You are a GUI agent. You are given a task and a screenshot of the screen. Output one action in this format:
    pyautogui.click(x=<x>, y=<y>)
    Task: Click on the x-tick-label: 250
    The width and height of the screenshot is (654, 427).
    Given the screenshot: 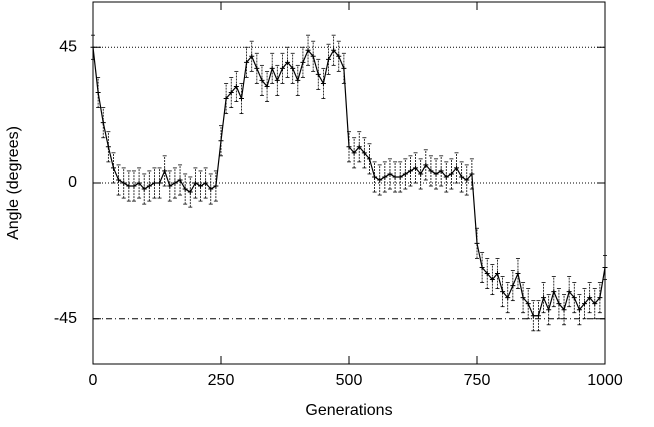 What is the action you would take?
    pyautogui.click(x=221, y=380)
    